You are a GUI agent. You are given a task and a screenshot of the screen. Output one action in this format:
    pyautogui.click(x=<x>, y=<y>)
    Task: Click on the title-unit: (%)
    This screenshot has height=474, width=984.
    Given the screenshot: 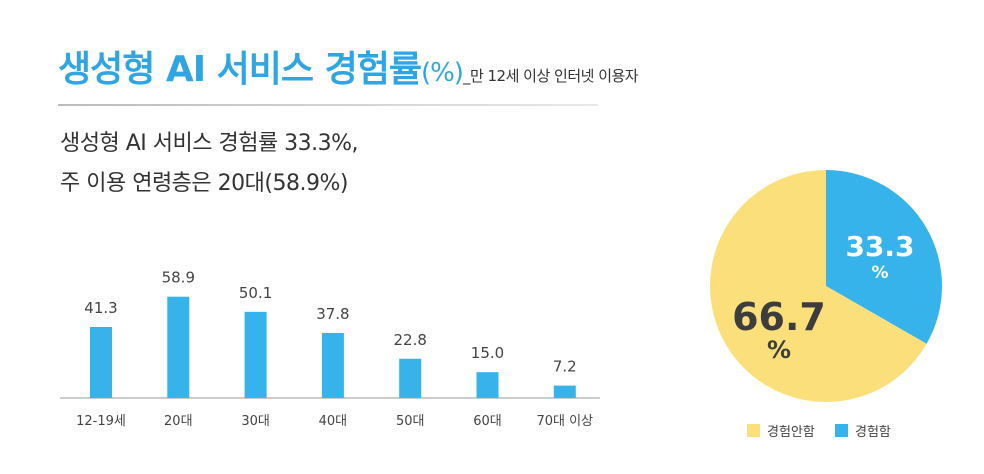 What is the action you would take?
    pyautogui.click(x=442, y=73)
    